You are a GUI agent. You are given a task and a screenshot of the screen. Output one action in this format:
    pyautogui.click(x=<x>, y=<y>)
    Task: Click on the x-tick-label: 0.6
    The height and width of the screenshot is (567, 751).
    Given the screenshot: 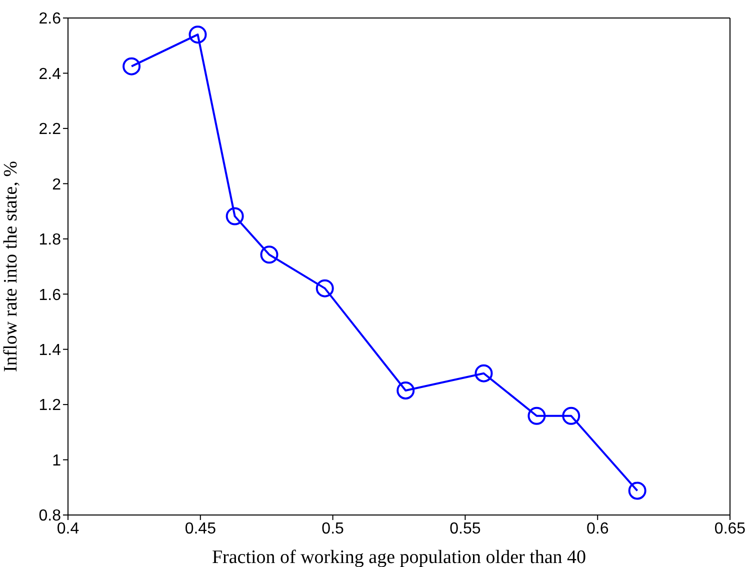 What is the action you would take?
    pyautogui.click(x=597, y=529)
    